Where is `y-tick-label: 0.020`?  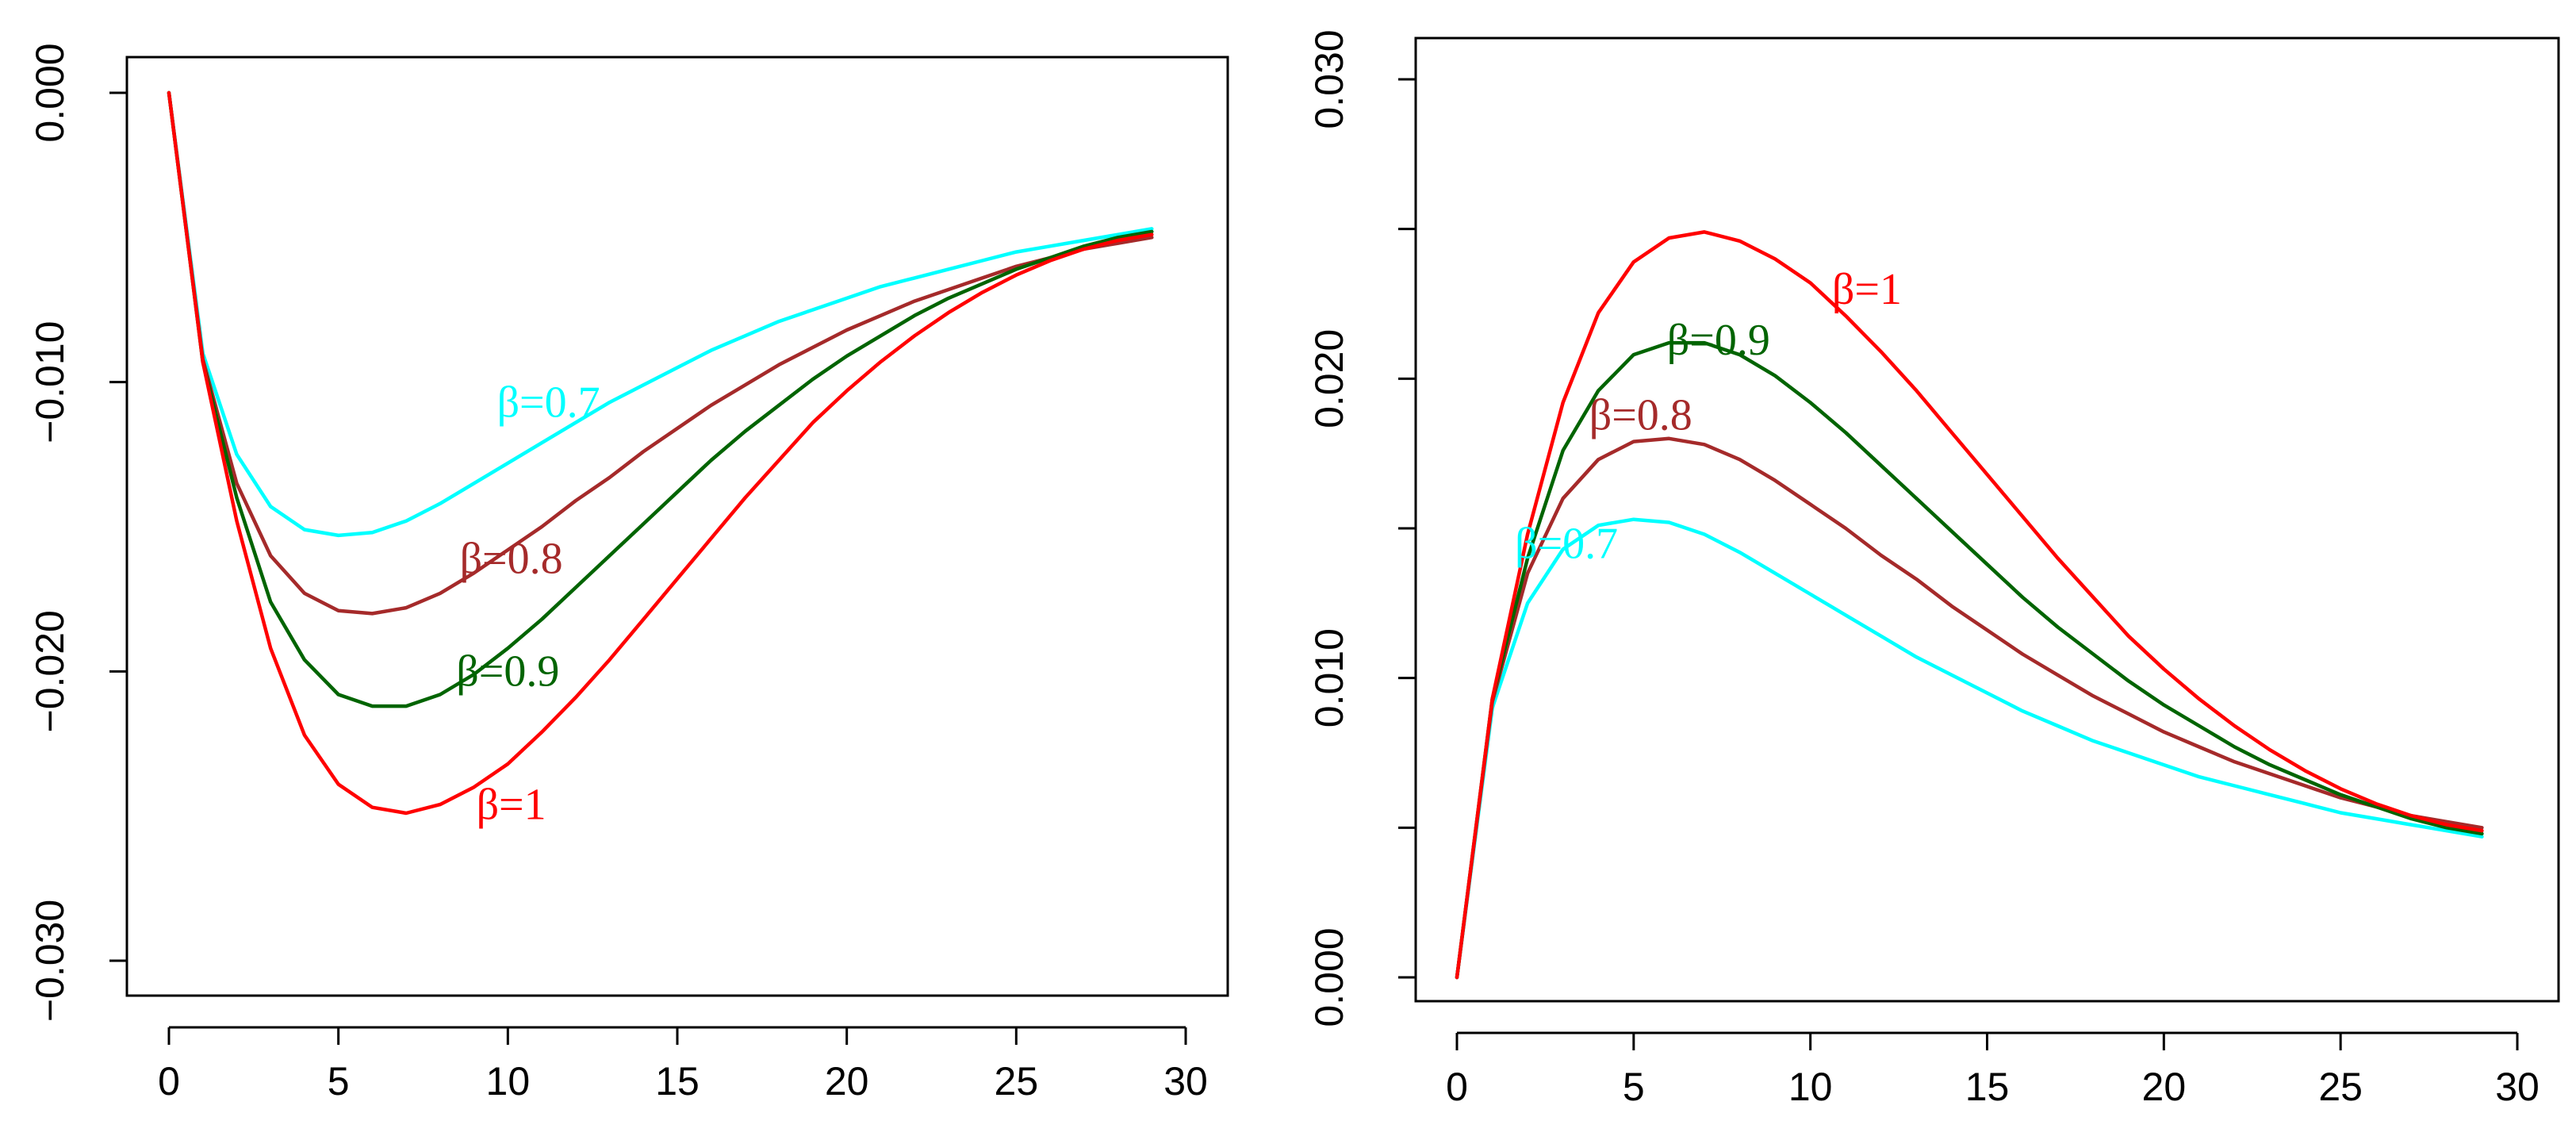 y-tick-label: 0.020 is located at coordinates (1329, 378).